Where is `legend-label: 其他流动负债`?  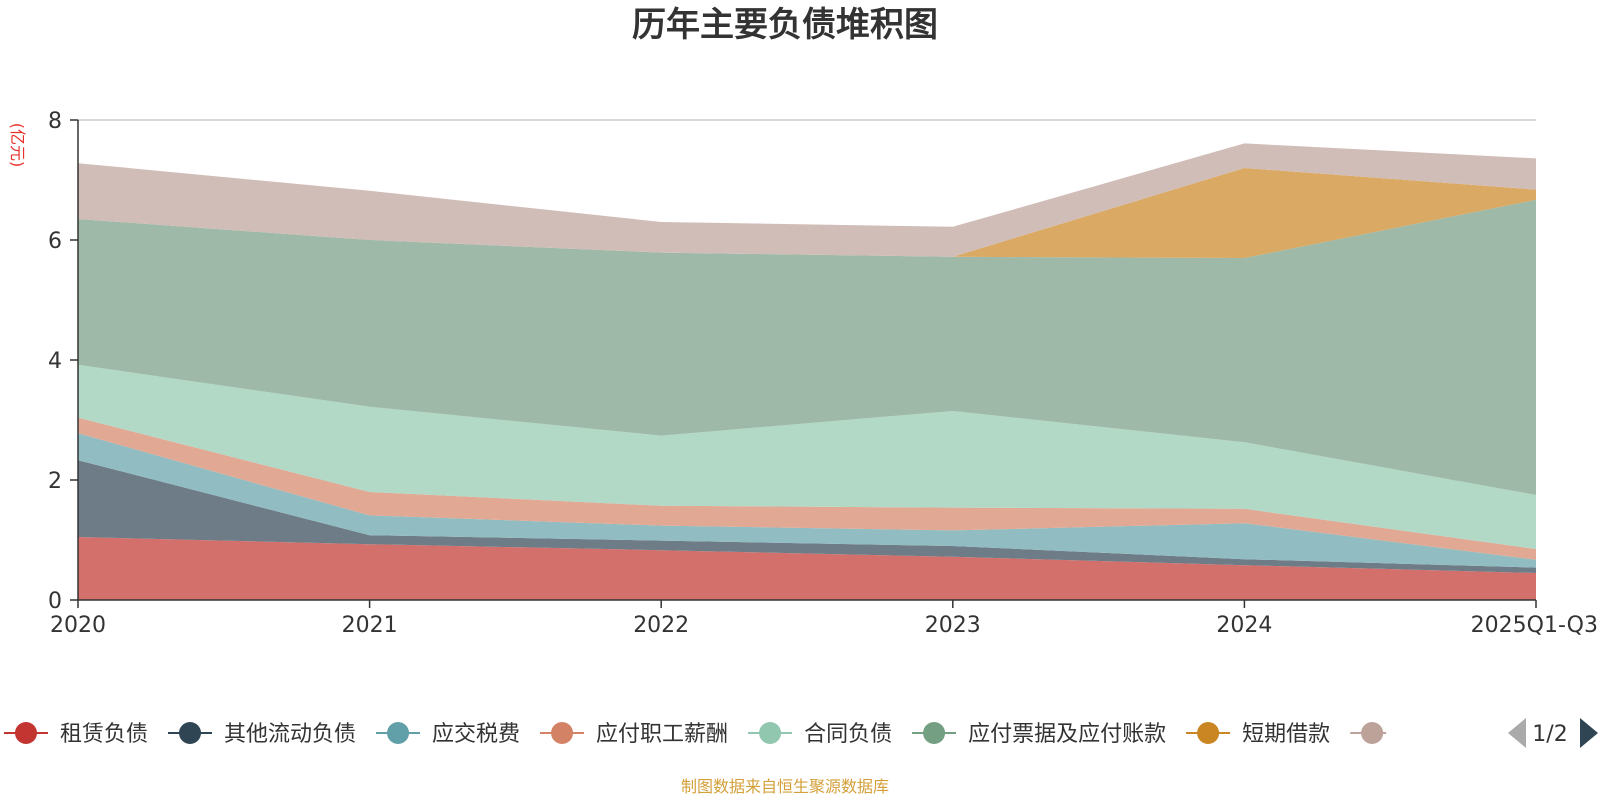
legend-label: 其他流动负债 is located at coordinates (290, 734).